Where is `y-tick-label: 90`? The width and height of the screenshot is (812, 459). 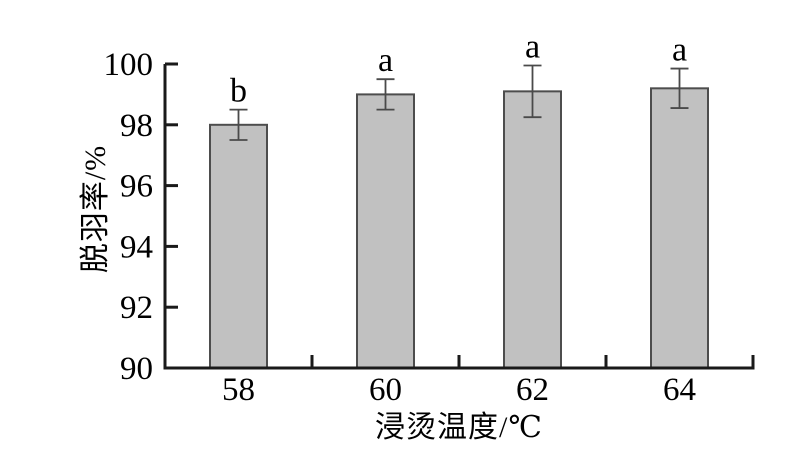 y-tick-label: 90 is located at coordinates (136, 369).